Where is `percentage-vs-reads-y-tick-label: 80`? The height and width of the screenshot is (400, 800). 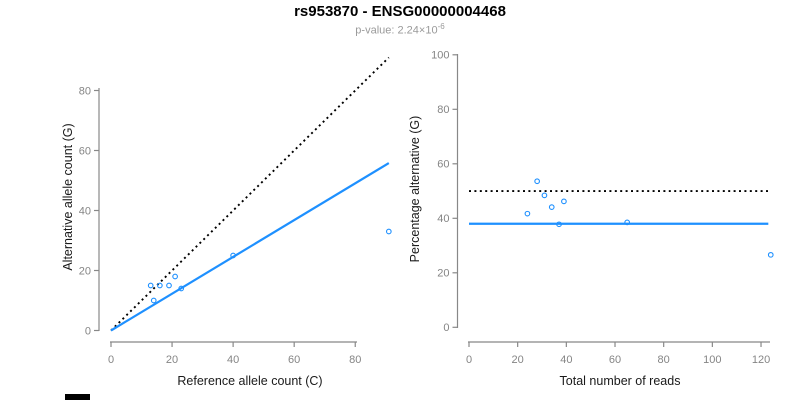
percentage-vs-reads-y-tick-label: 80 is located at coordinates (443, 110).